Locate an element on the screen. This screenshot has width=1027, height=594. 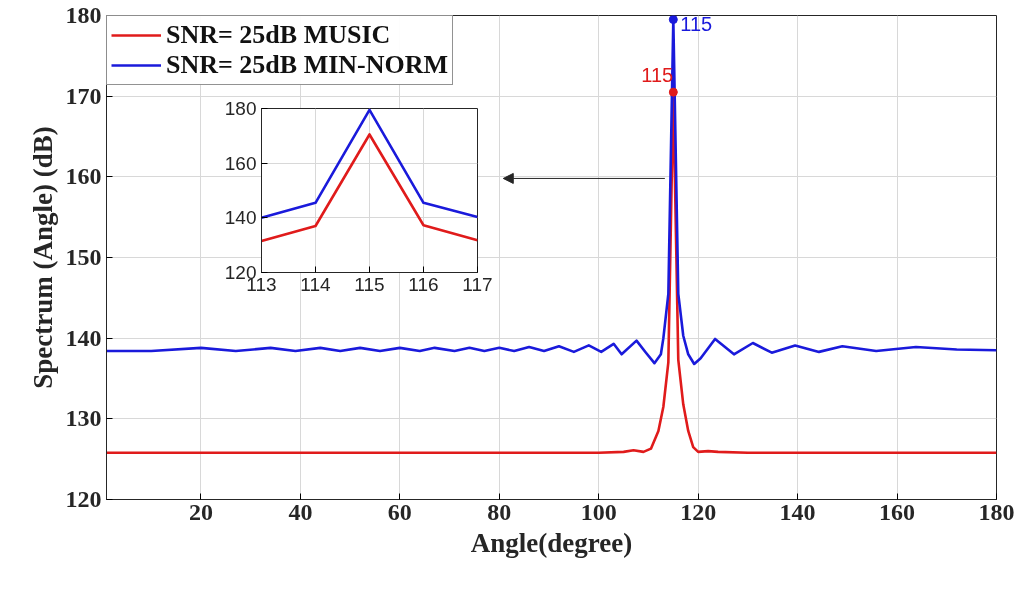
y-tick-label: 170 is located at coordinates (83, 95).